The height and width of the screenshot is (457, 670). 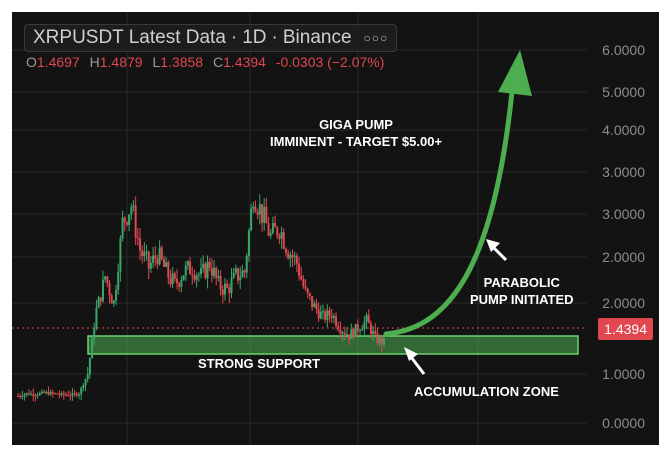 What do you see at coordinates (94, 62) in the screenshot?
I see `high-label: H` at bounding box center [94, 62].